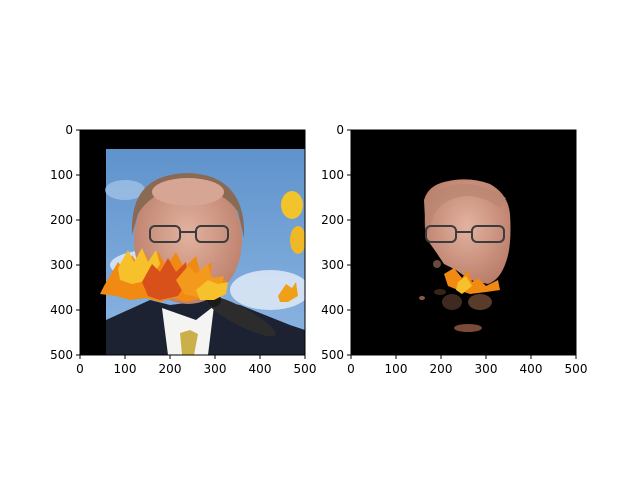 This screenshot has height=480, width=640. Describe the element at coordinates (340, 130) in the screenshot. I see `right-ytick-label-0: 0` at that location.